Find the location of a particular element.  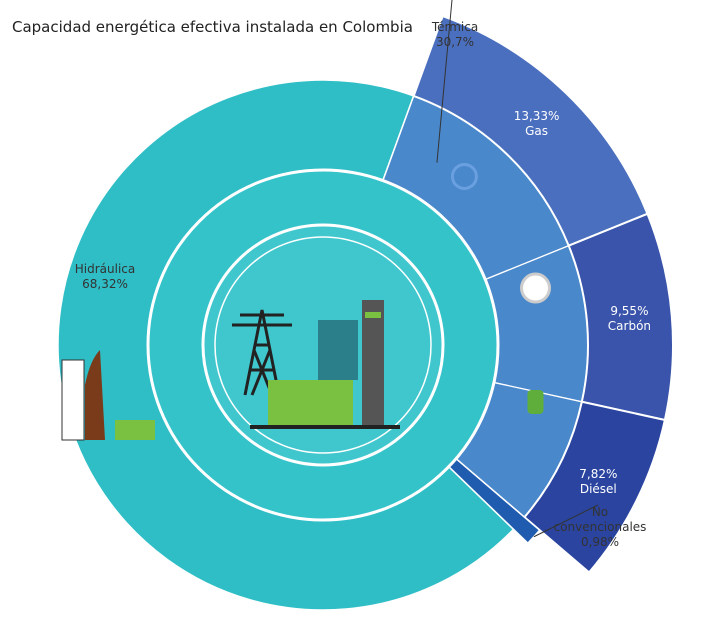

label-text: 0,98% is located at coordinates (600, 542).